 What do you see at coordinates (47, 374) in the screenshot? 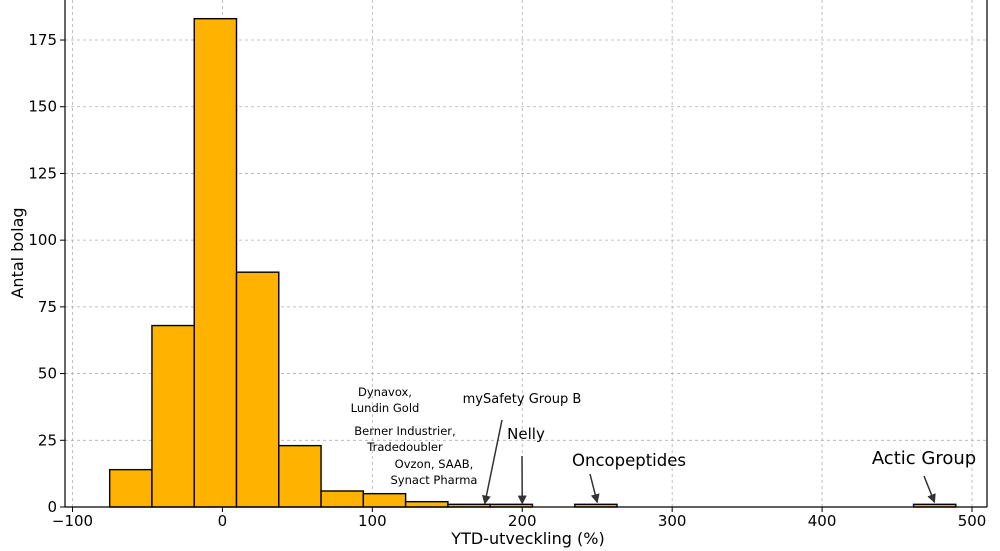
I see `y-tick-label: 50` at bounding box center [47, 374].